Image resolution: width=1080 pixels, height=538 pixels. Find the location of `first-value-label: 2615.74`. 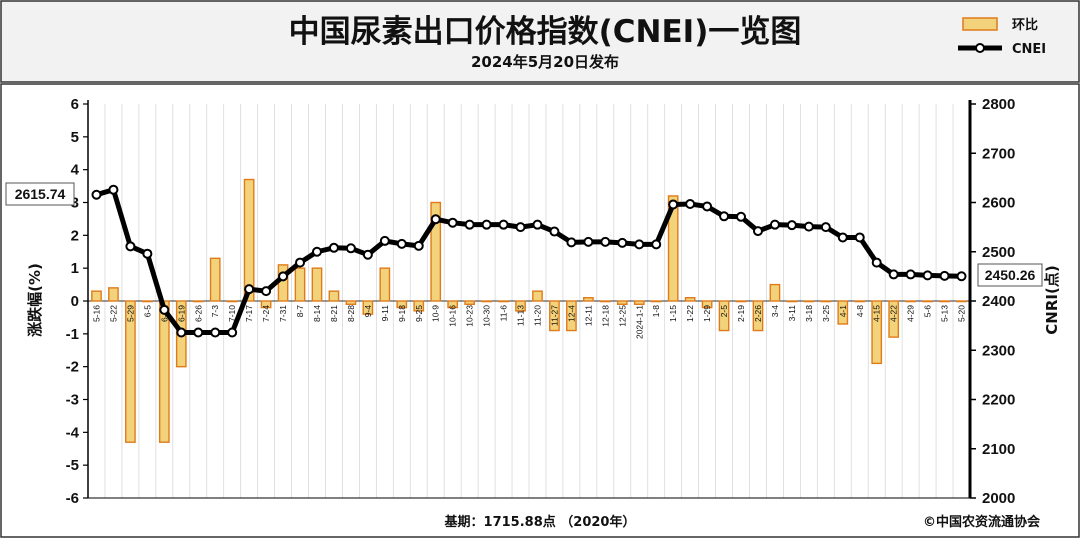

first-value-label: 2615.74 is located at coordinates (40, 194).